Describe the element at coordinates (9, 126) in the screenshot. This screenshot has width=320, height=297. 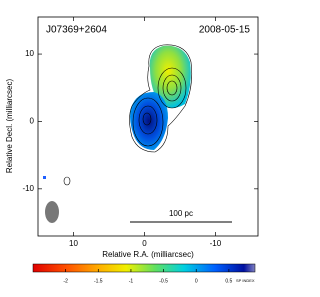
I see `y-axis-label: Relative Decl. (milliarcsec)` at that location.